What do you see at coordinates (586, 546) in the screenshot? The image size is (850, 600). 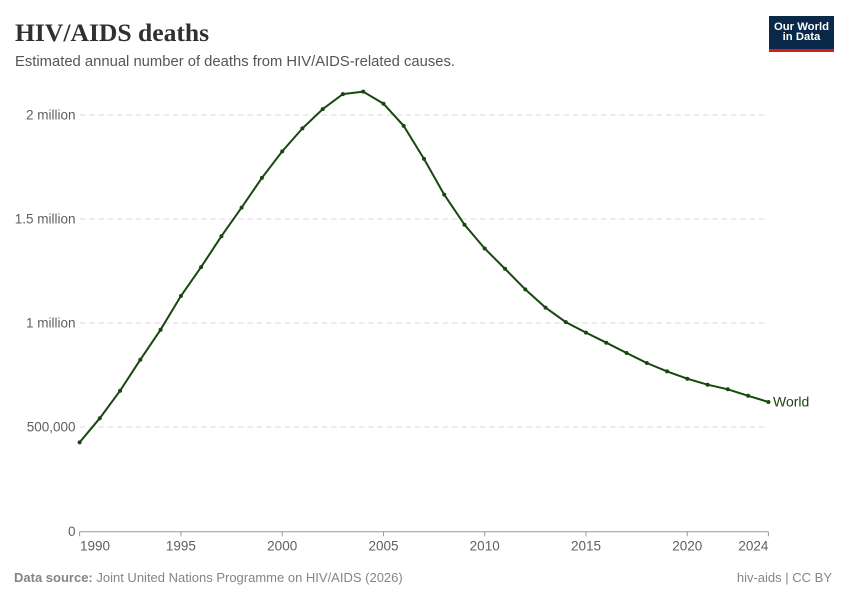 I see `svg-text: 2015` at bounding box center [586, 546].